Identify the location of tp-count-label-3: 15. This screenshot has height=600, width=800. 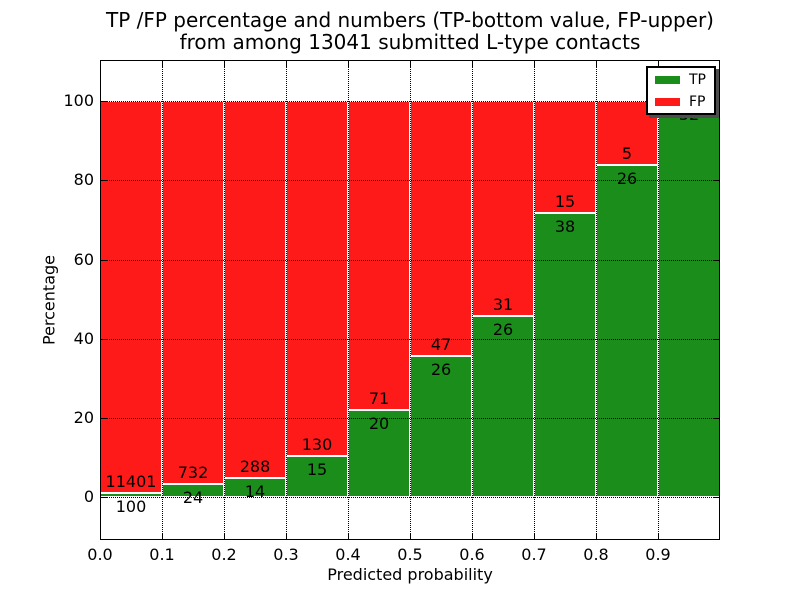
(317, 469).